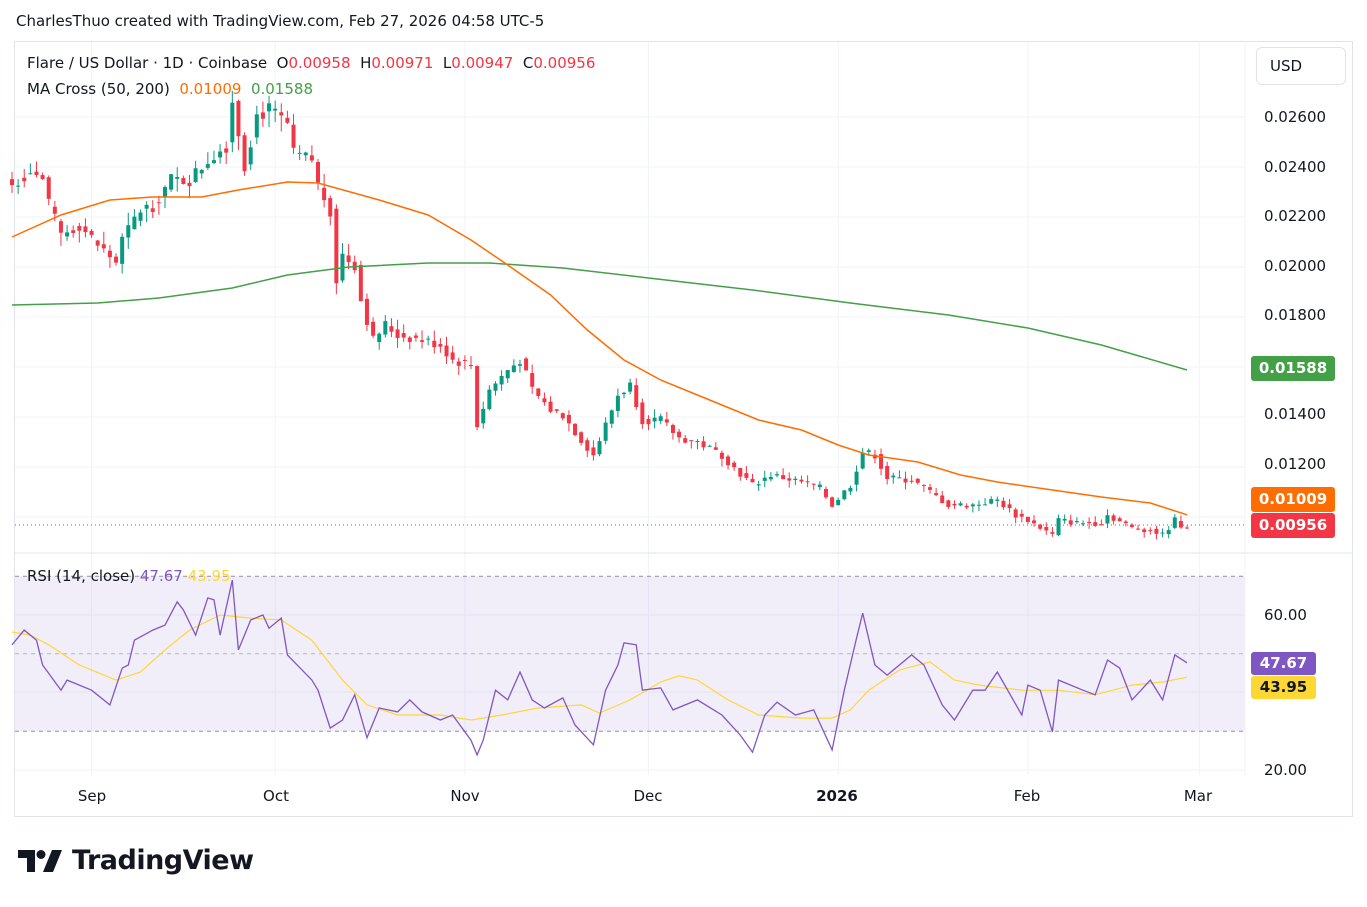 The width and height of the screenshot is (1367, 907). Describe the element at coordinates (1295, 414) in the screenshot. I see `price-tick: 0.01400` at that location.